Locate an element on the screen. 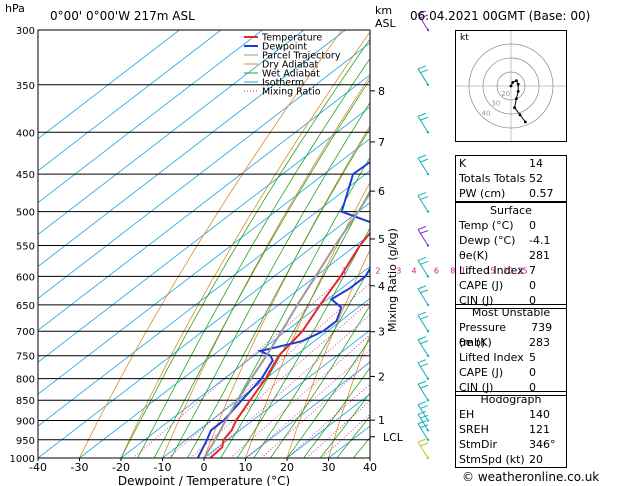  row-label: Lifted Index is located at coordinates (491, 357).